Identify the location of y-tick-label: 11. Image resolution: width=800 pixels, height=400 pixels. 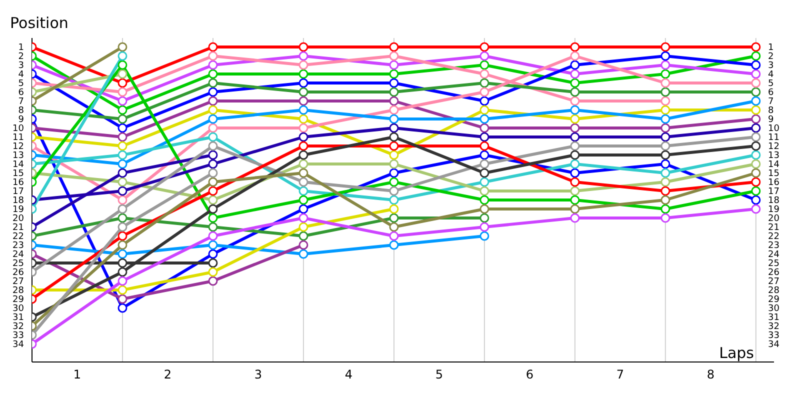
(18, 138).